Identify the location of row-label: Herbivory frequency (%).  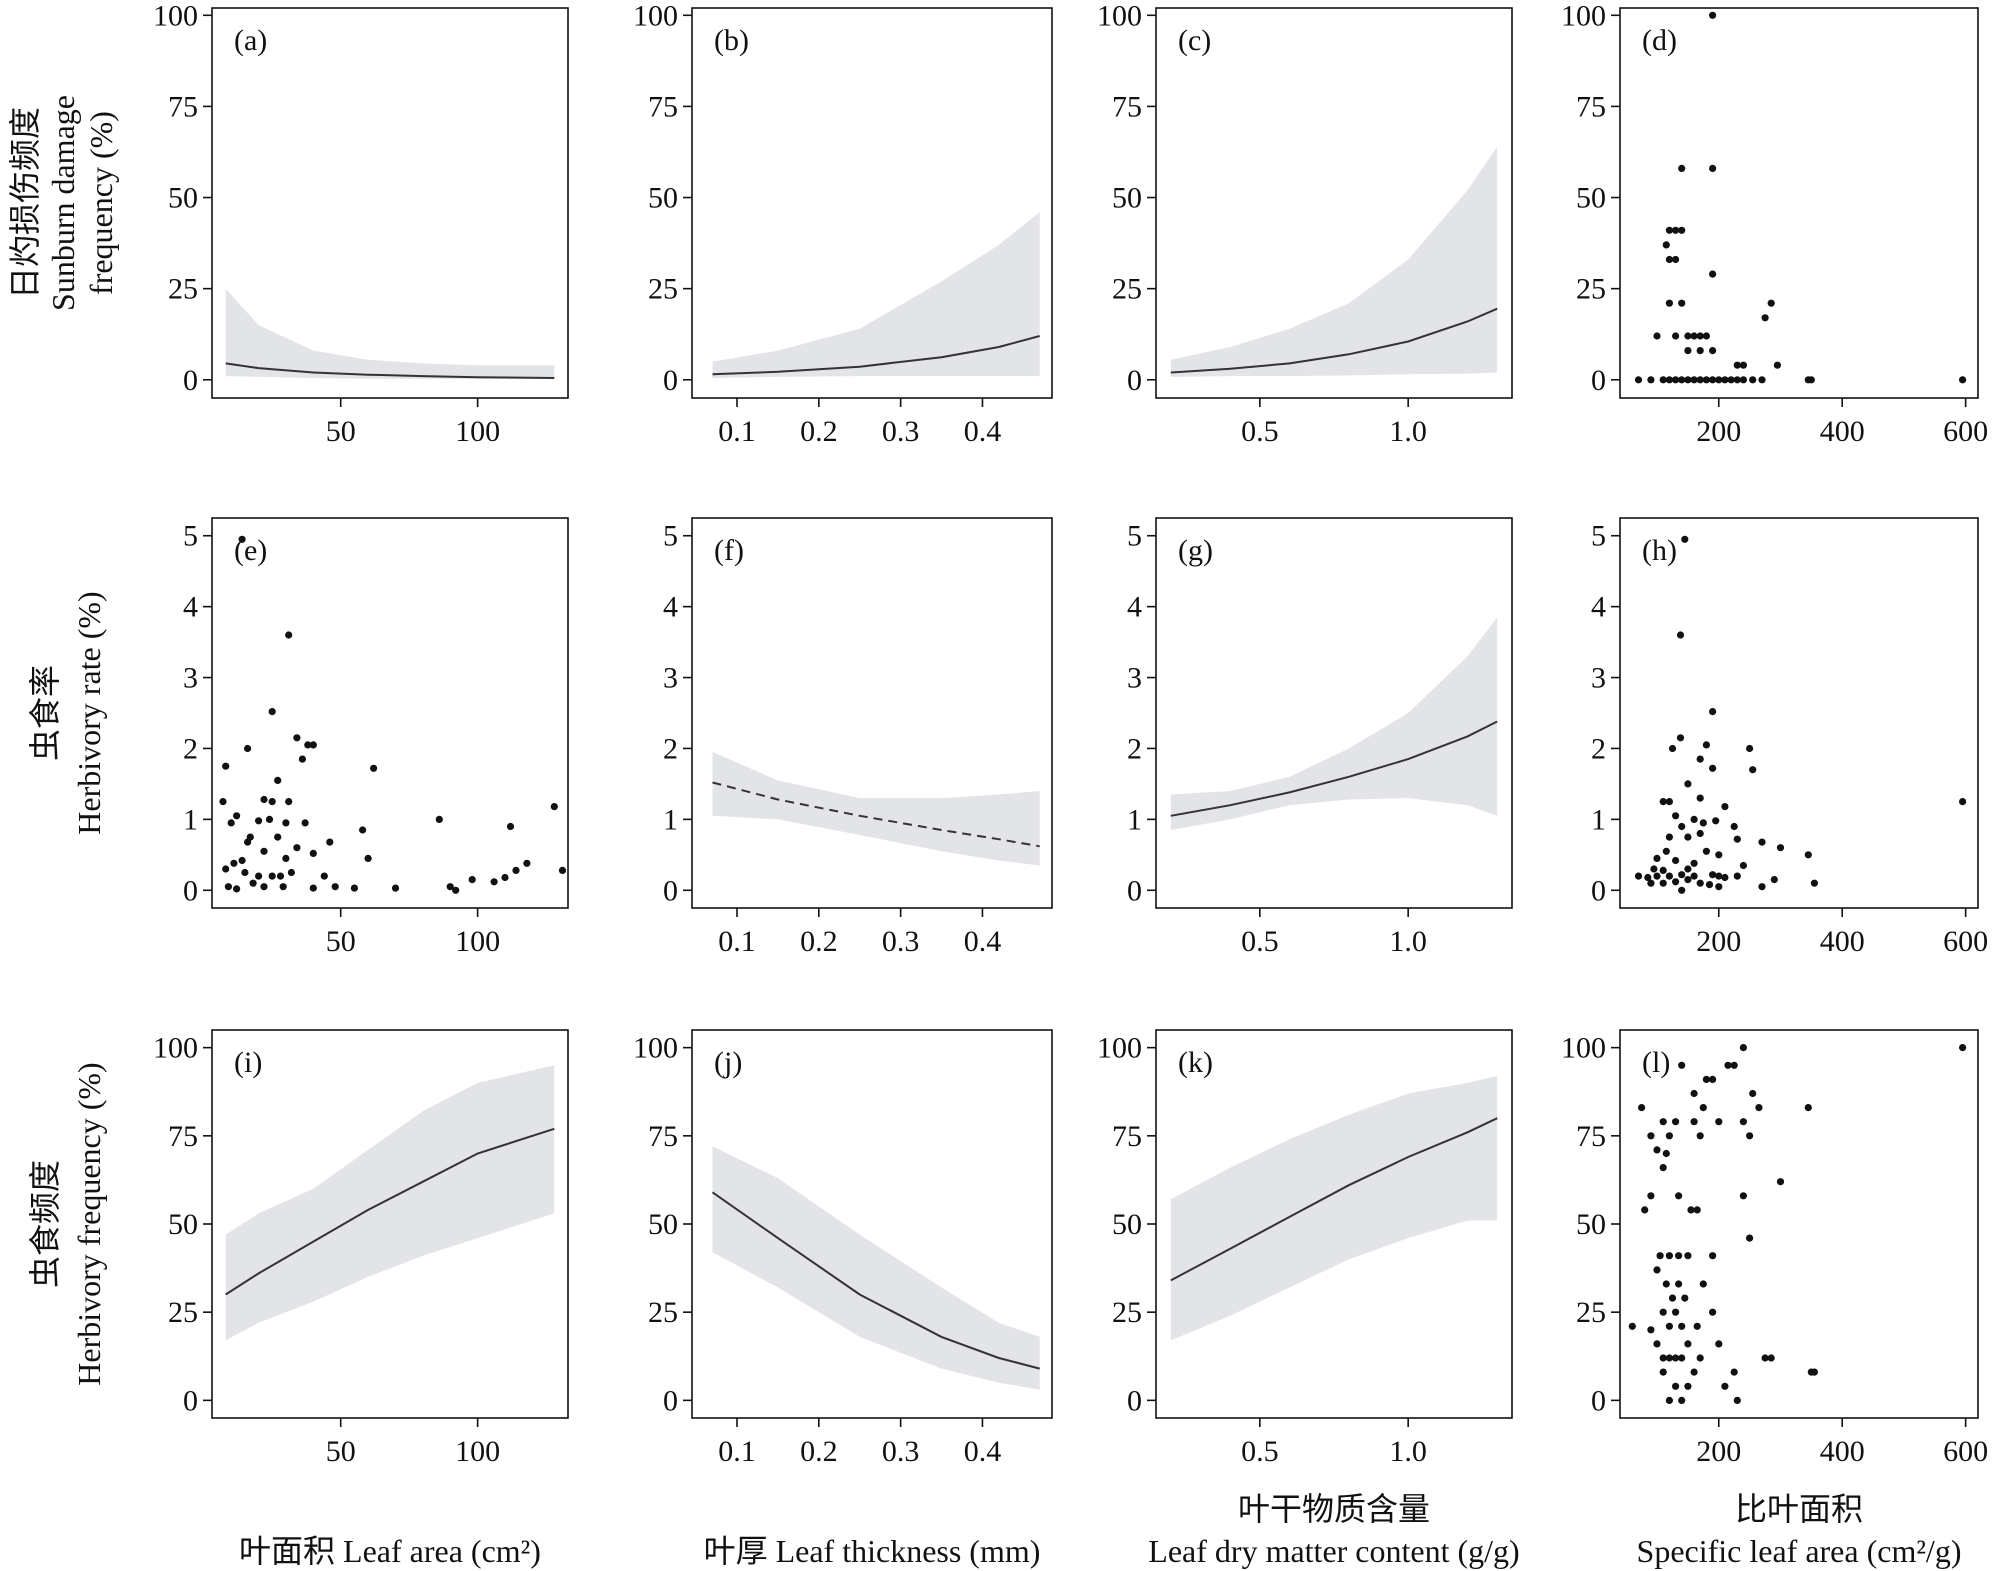
(89, 1223).